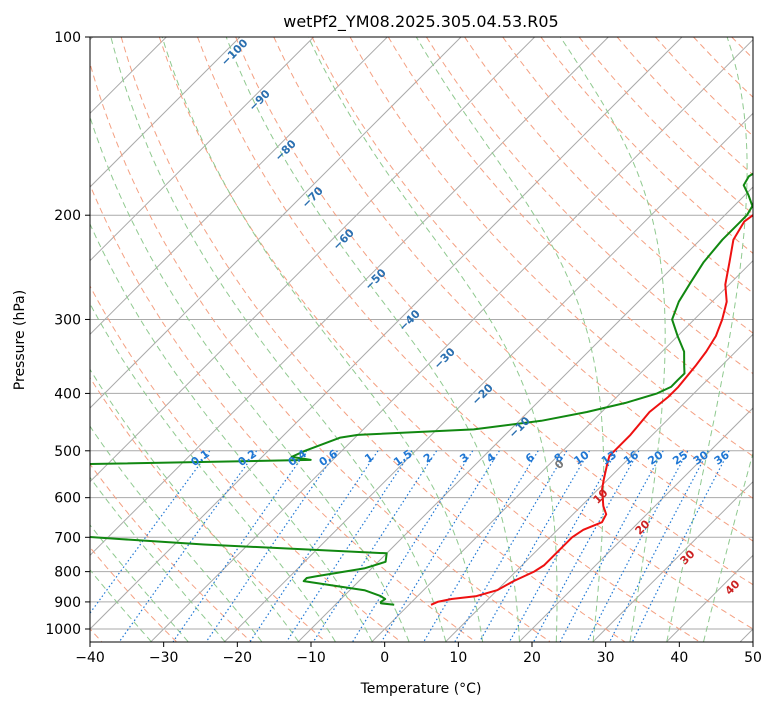  Describe the element at coordinates (458, 658) in the screenshot. I see `x-tick-label: 10` at that location.